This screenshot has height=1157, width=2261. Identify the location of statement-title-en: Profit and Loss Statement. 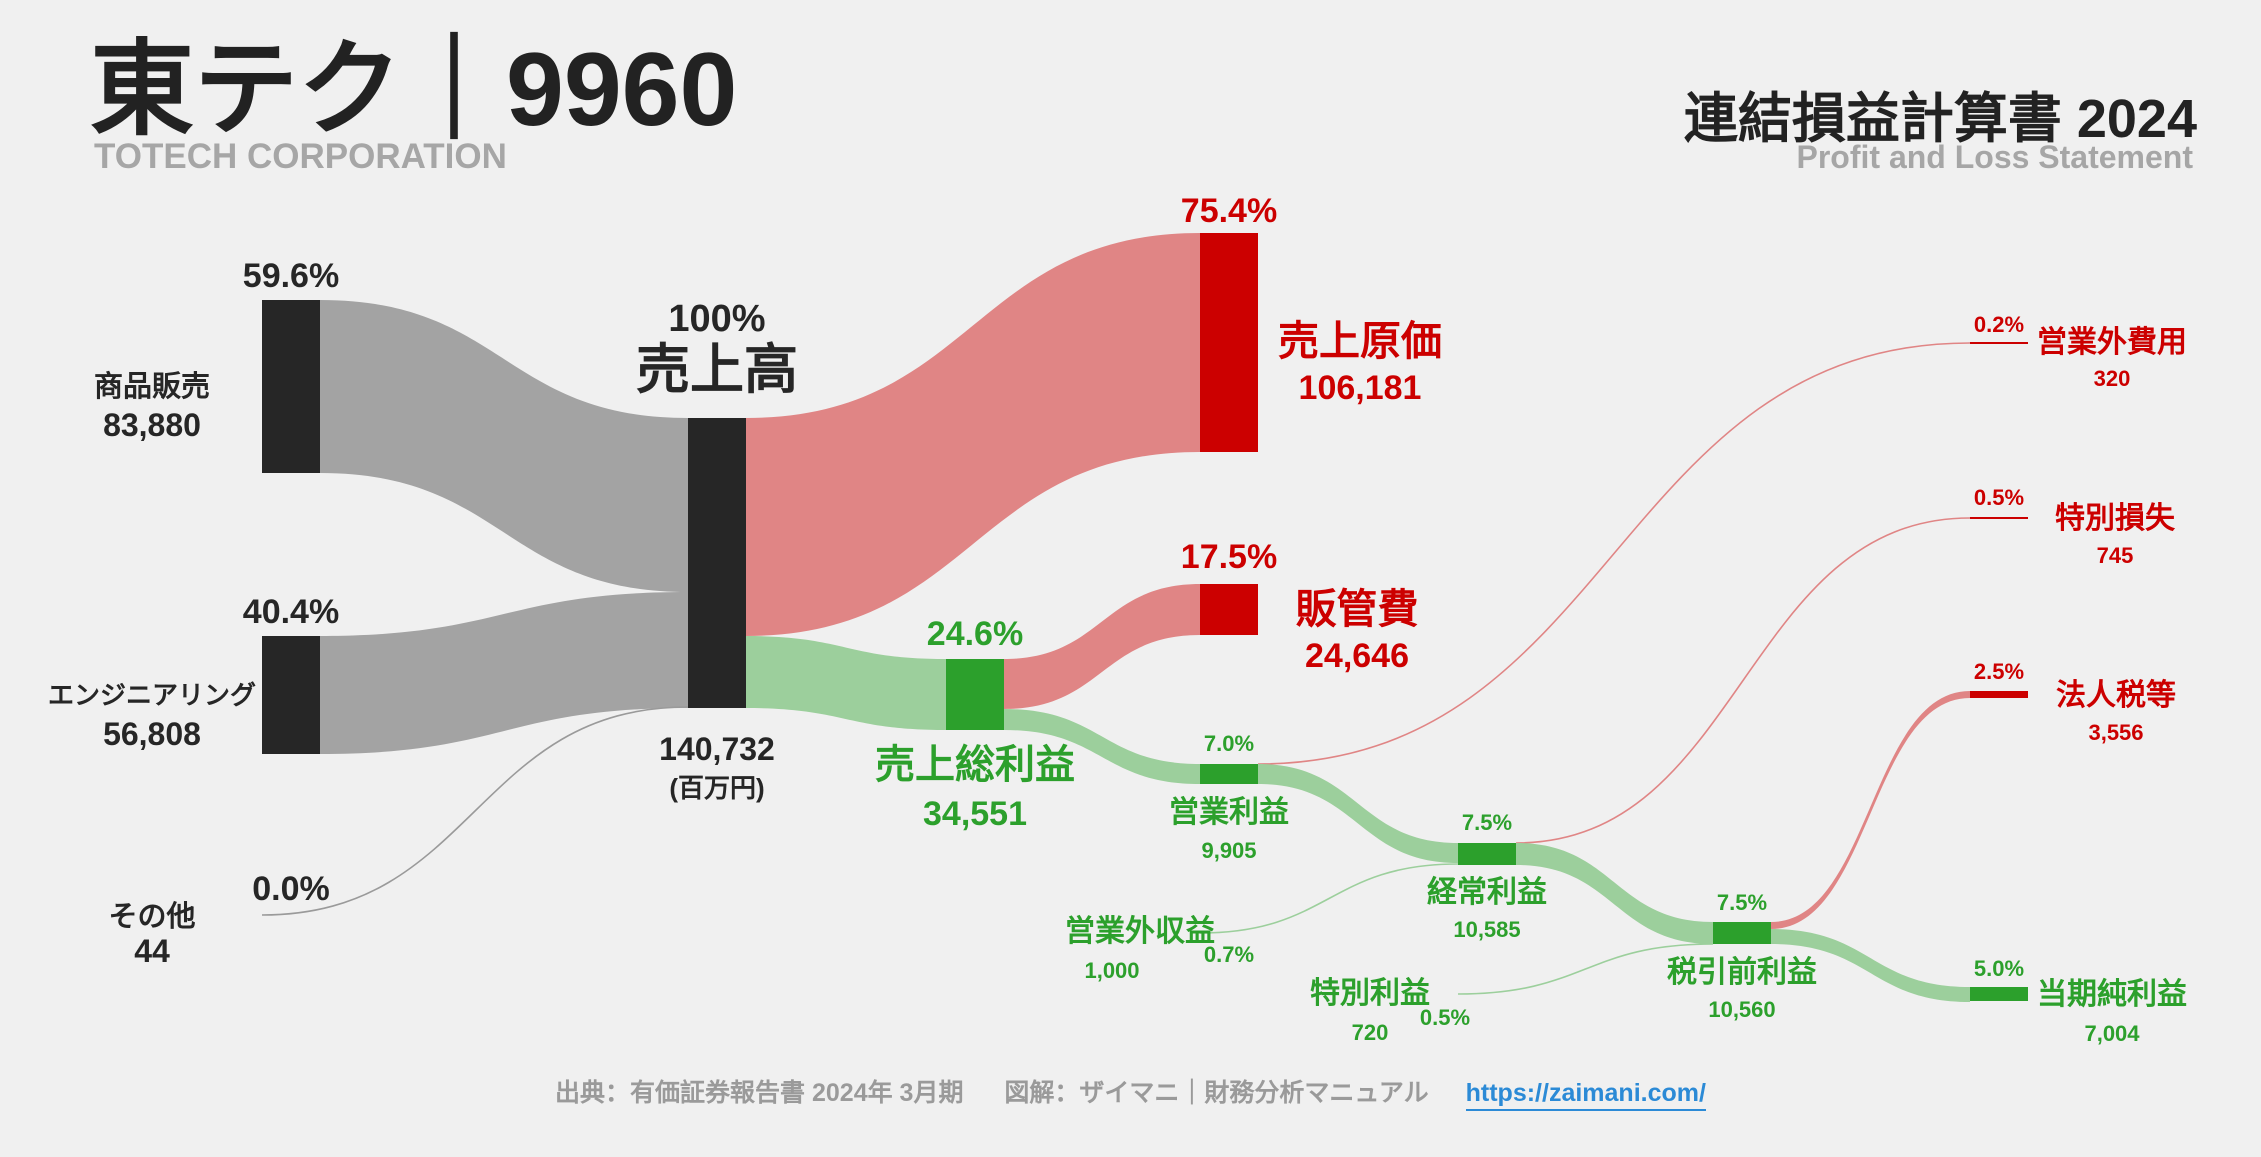
(1995, 157).